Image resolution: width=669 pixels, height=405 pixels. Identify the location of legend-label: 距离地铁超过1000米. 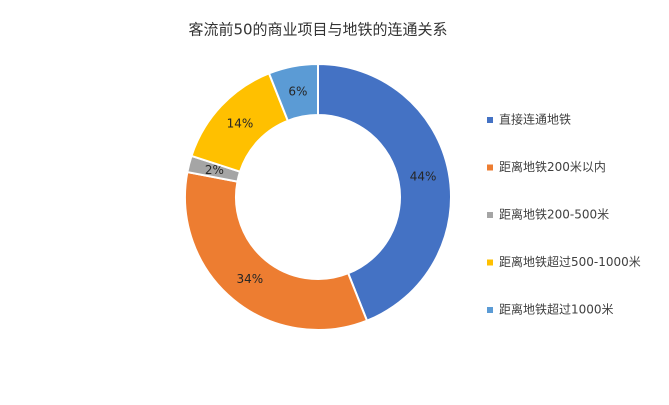
(556, 309).